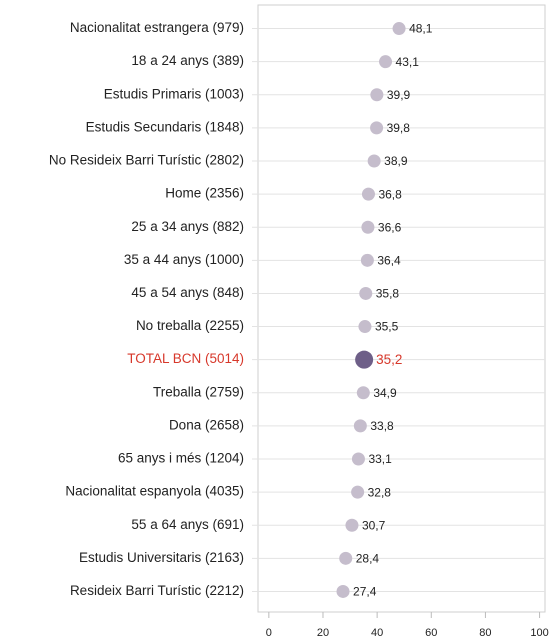 This screenshot has width=549, height=644. I want to click on value-label: 48,1, so click(421, 29).